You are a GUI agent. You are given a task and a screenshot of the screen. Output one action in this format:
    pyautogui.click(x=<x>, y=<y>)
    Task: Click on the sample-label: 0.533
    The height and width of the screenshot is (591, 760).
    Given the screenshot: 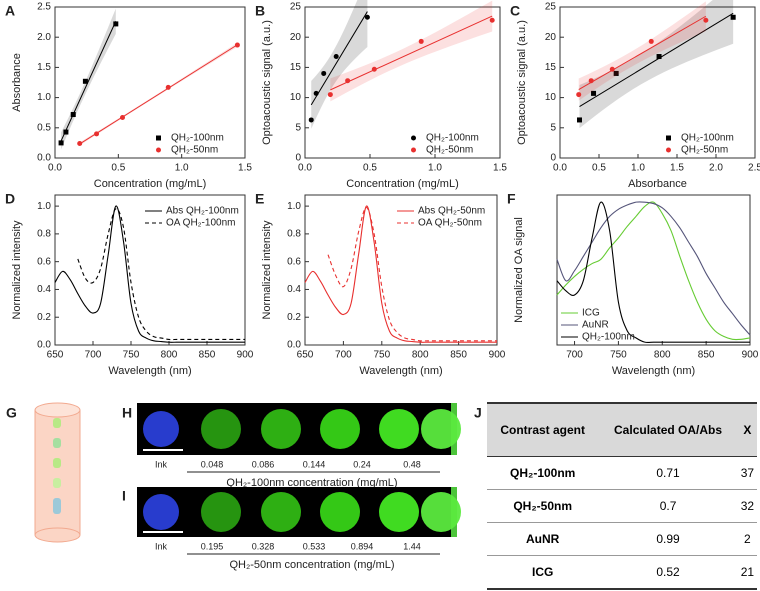 What is the action you would take?
    pyautogui.click(x=314, y=546)
    